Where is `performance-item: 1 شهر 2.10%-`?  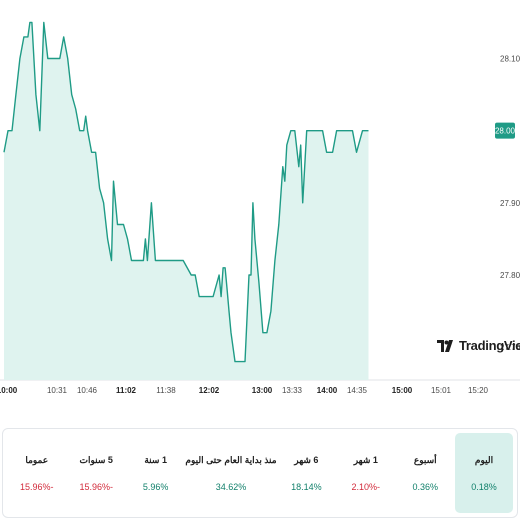 performance-item: 1 شهر 2.10%- is located at coordinates (365, 473).